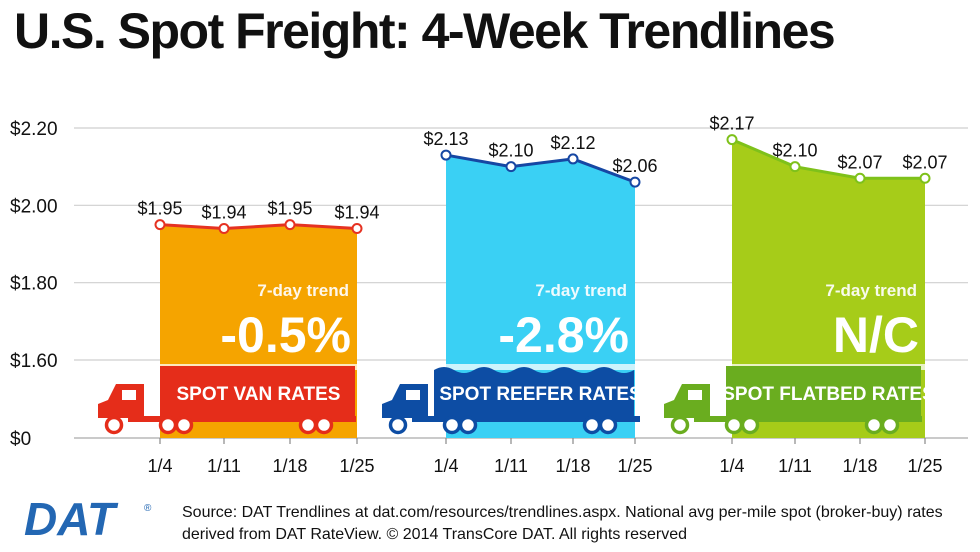 This screenshot has height=552, width=980. I want to click on y-tick-label: $1.60, so click(34, 361).